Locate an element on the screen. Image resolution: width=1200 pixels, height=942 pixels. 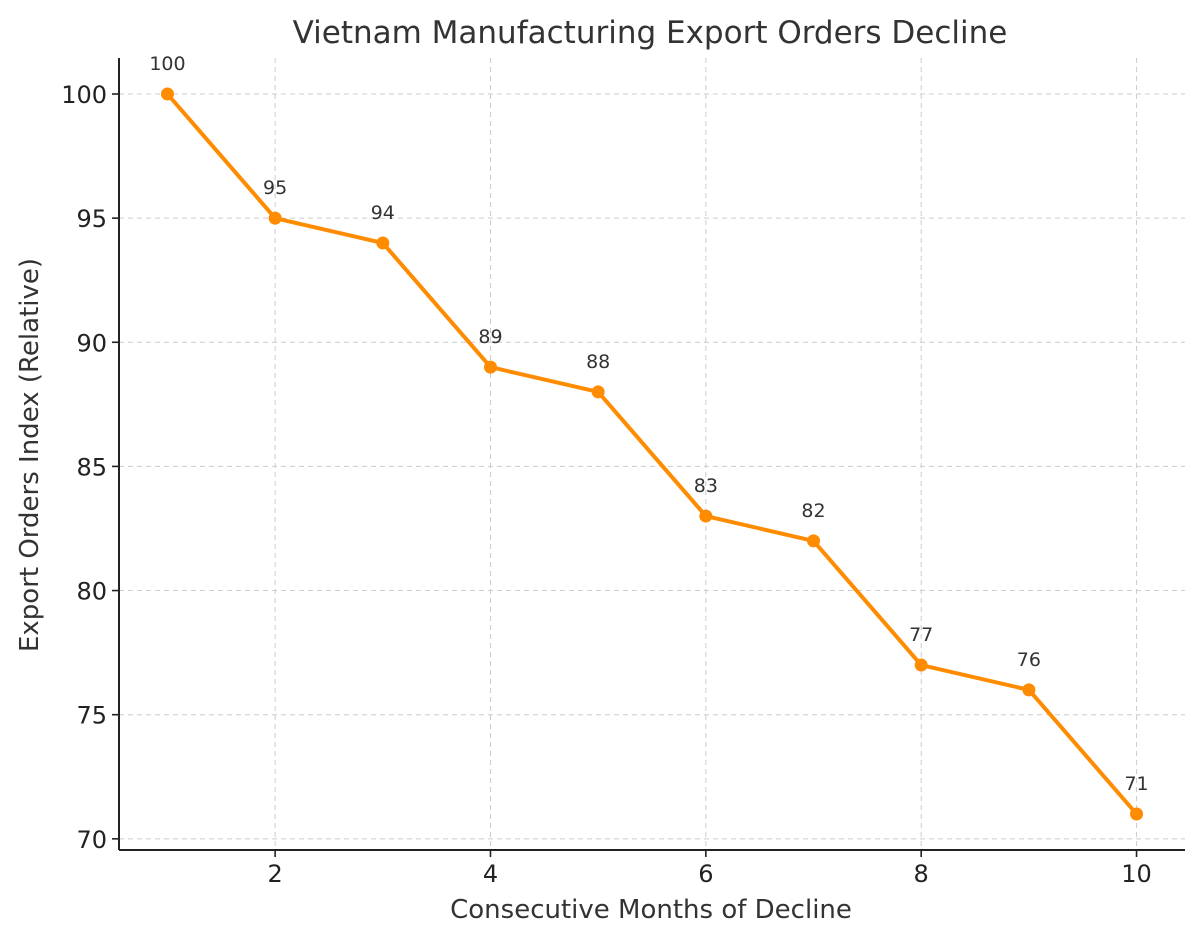
x-tick-label: 10 is located at coordinates (1136, 874).